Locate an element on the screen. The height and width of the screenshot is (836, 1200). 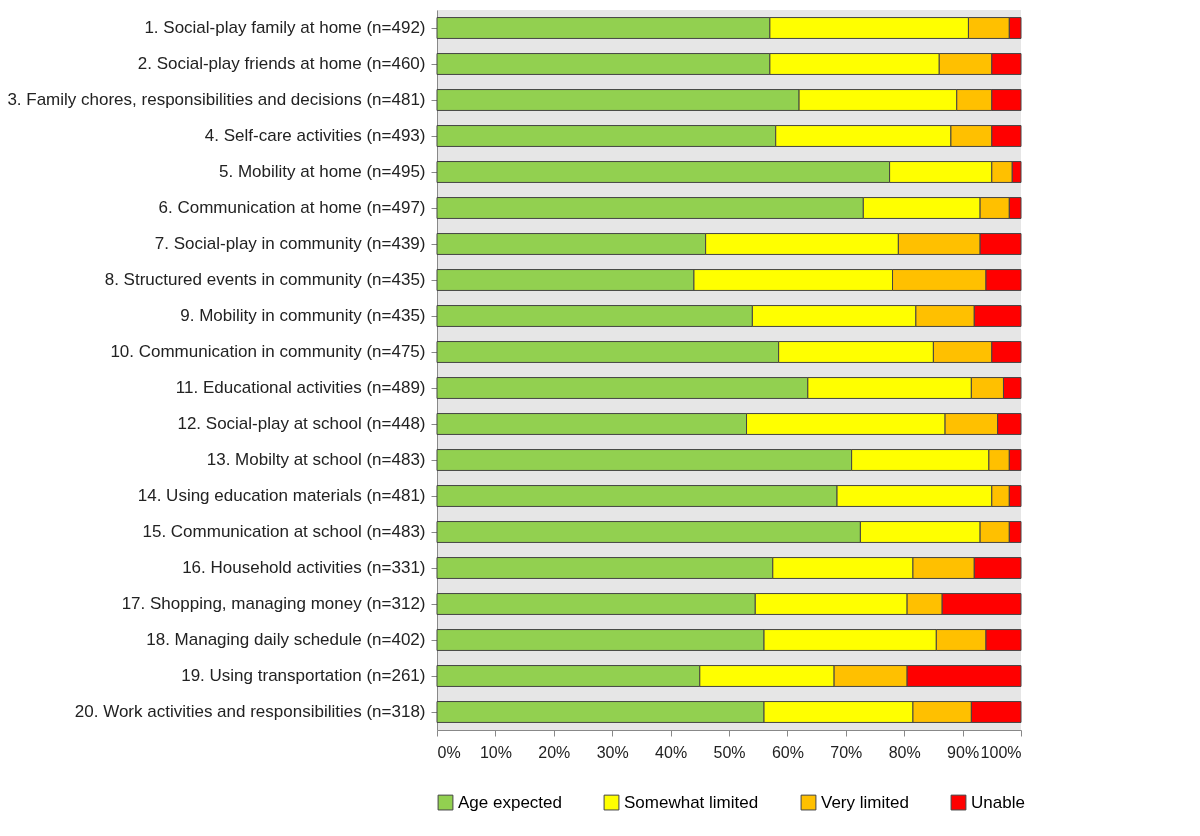
x-tick-label: 30% is located at coordinates (612, 752).